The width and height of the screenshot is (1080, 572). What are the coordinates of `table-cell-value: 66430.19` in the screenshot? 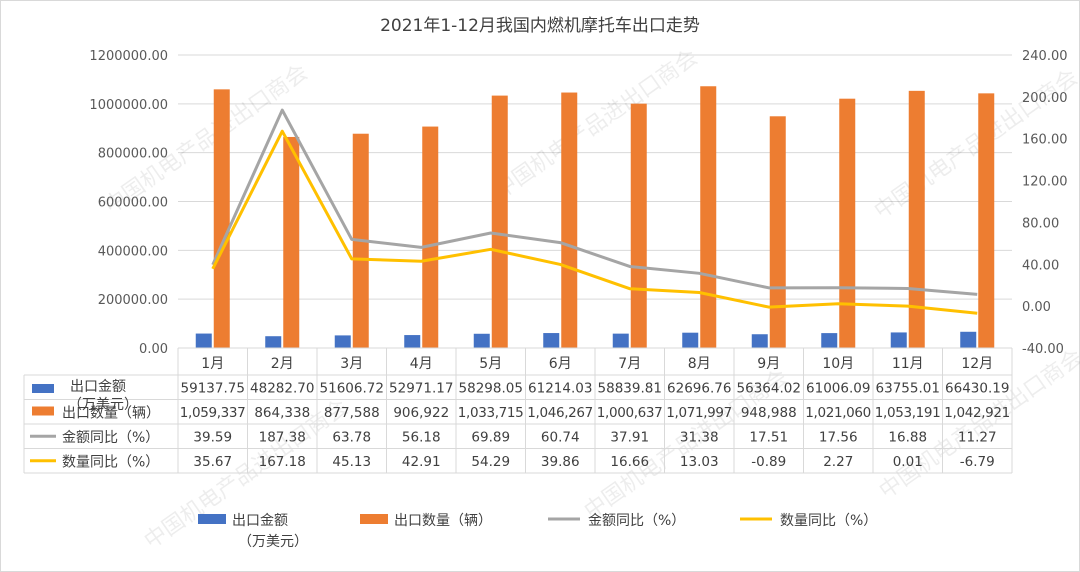 It's located at (977, 388).